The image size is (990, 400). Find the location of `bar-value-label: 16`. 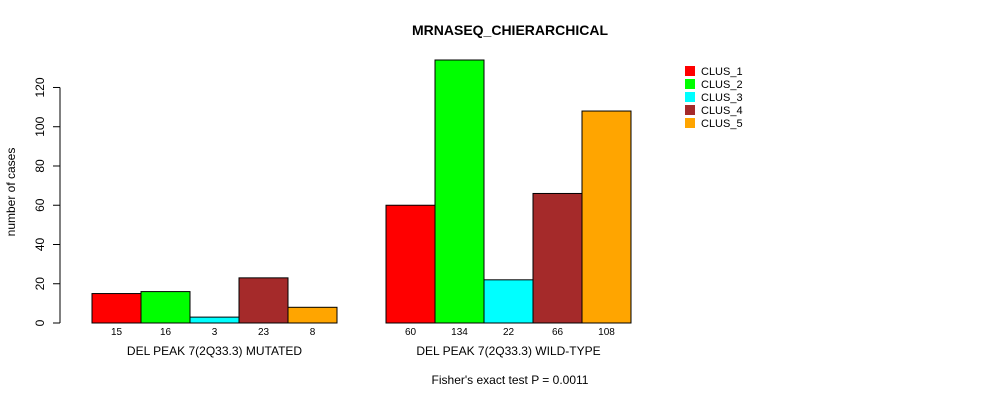

bar-value-label: 16 is located at coordinates (166, 332).